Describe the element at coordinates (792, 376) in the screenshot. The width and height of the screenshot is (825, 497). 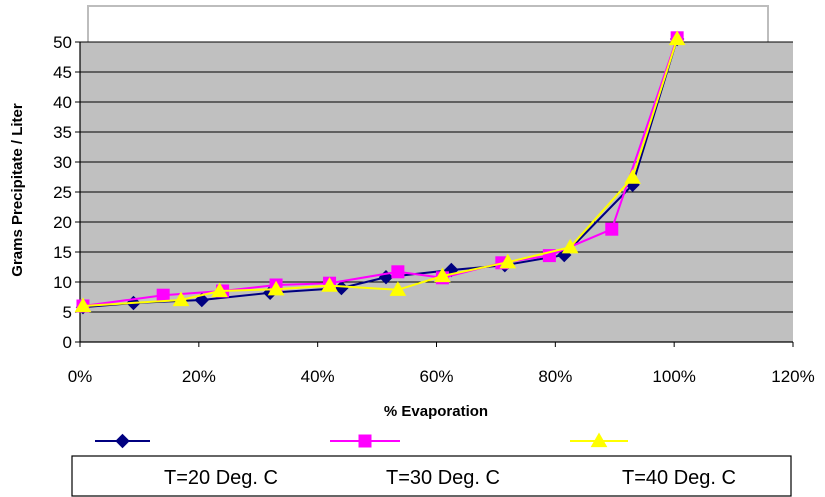
I see `x-tick-label: 120%` at that location.